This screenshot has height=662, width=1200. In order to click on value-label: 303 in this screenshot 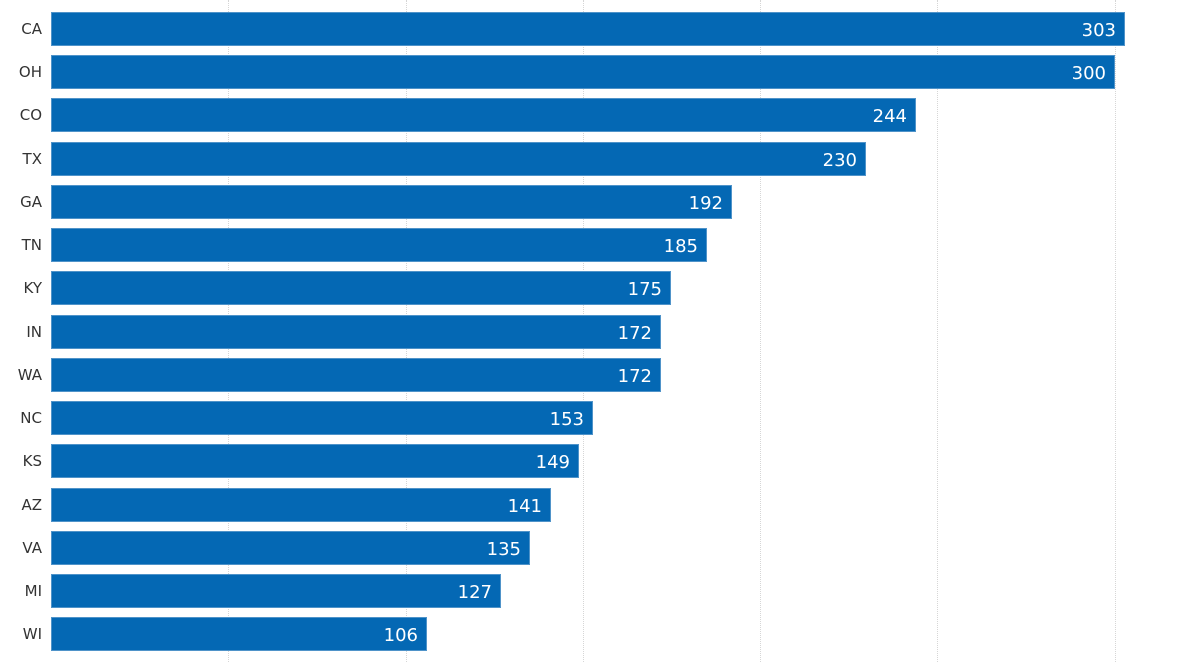, I will do `click(1098, 30)`.